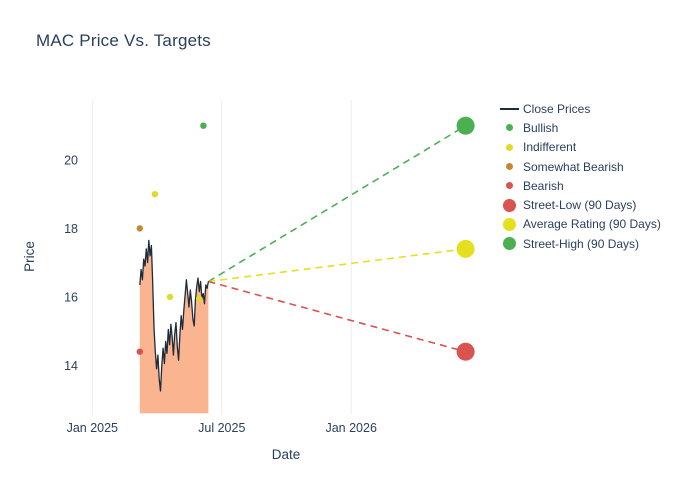 Image resolution: width=700 pixels, height=500 pixels. Describe the element at coordinates (543, 185) in the screenshot. I see `legend-label: Bearish` at that location.